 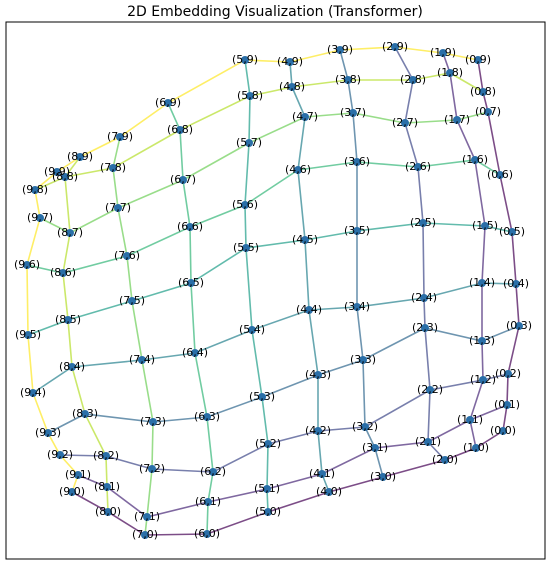 I want to click on point-label: (3,6), so click(x=357, y=161).